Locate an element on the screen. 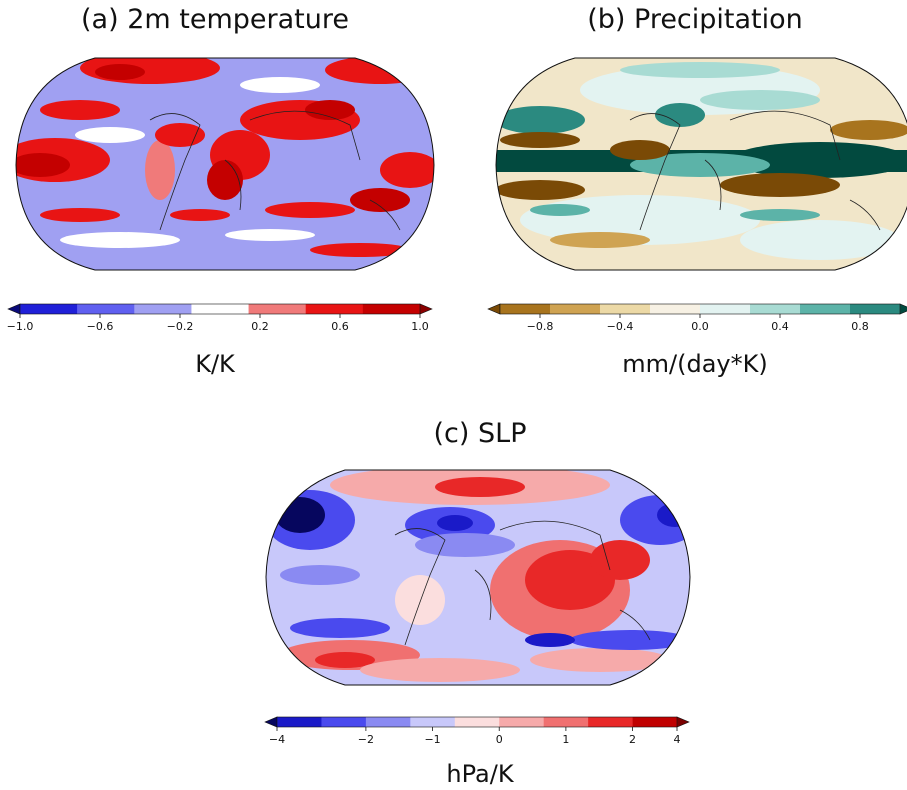  colorbar-c-tick-label: −1 is located at coordinates (432, 739).